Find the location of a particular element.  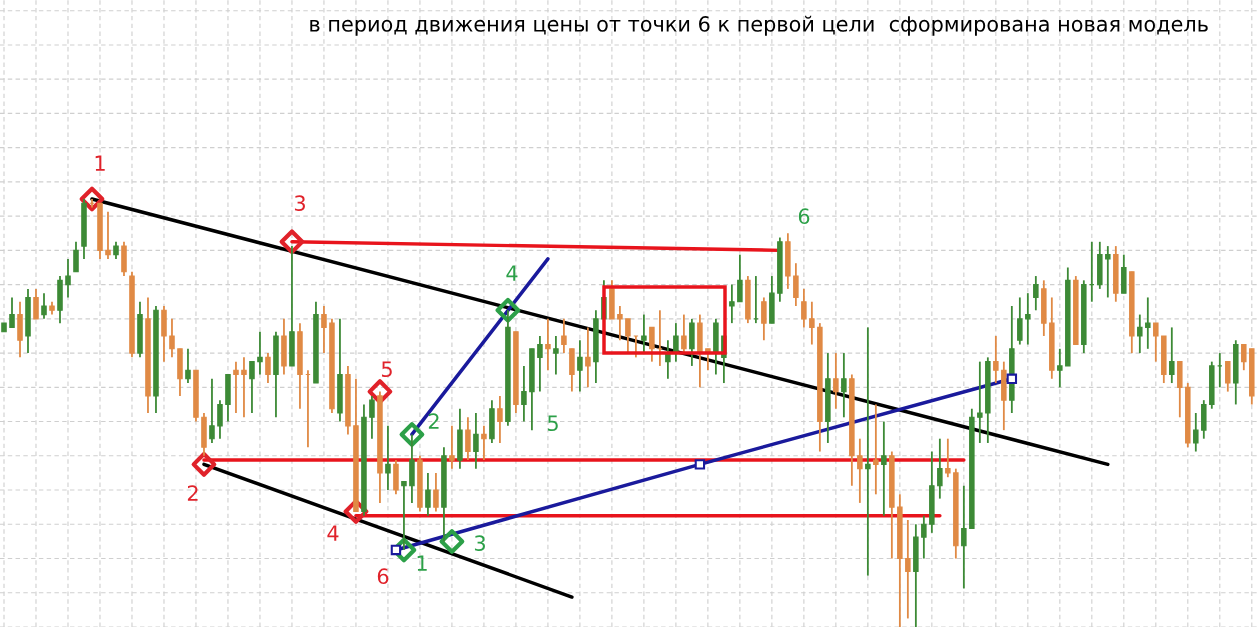

annotation: 1 is located at coordinates (422, 563).